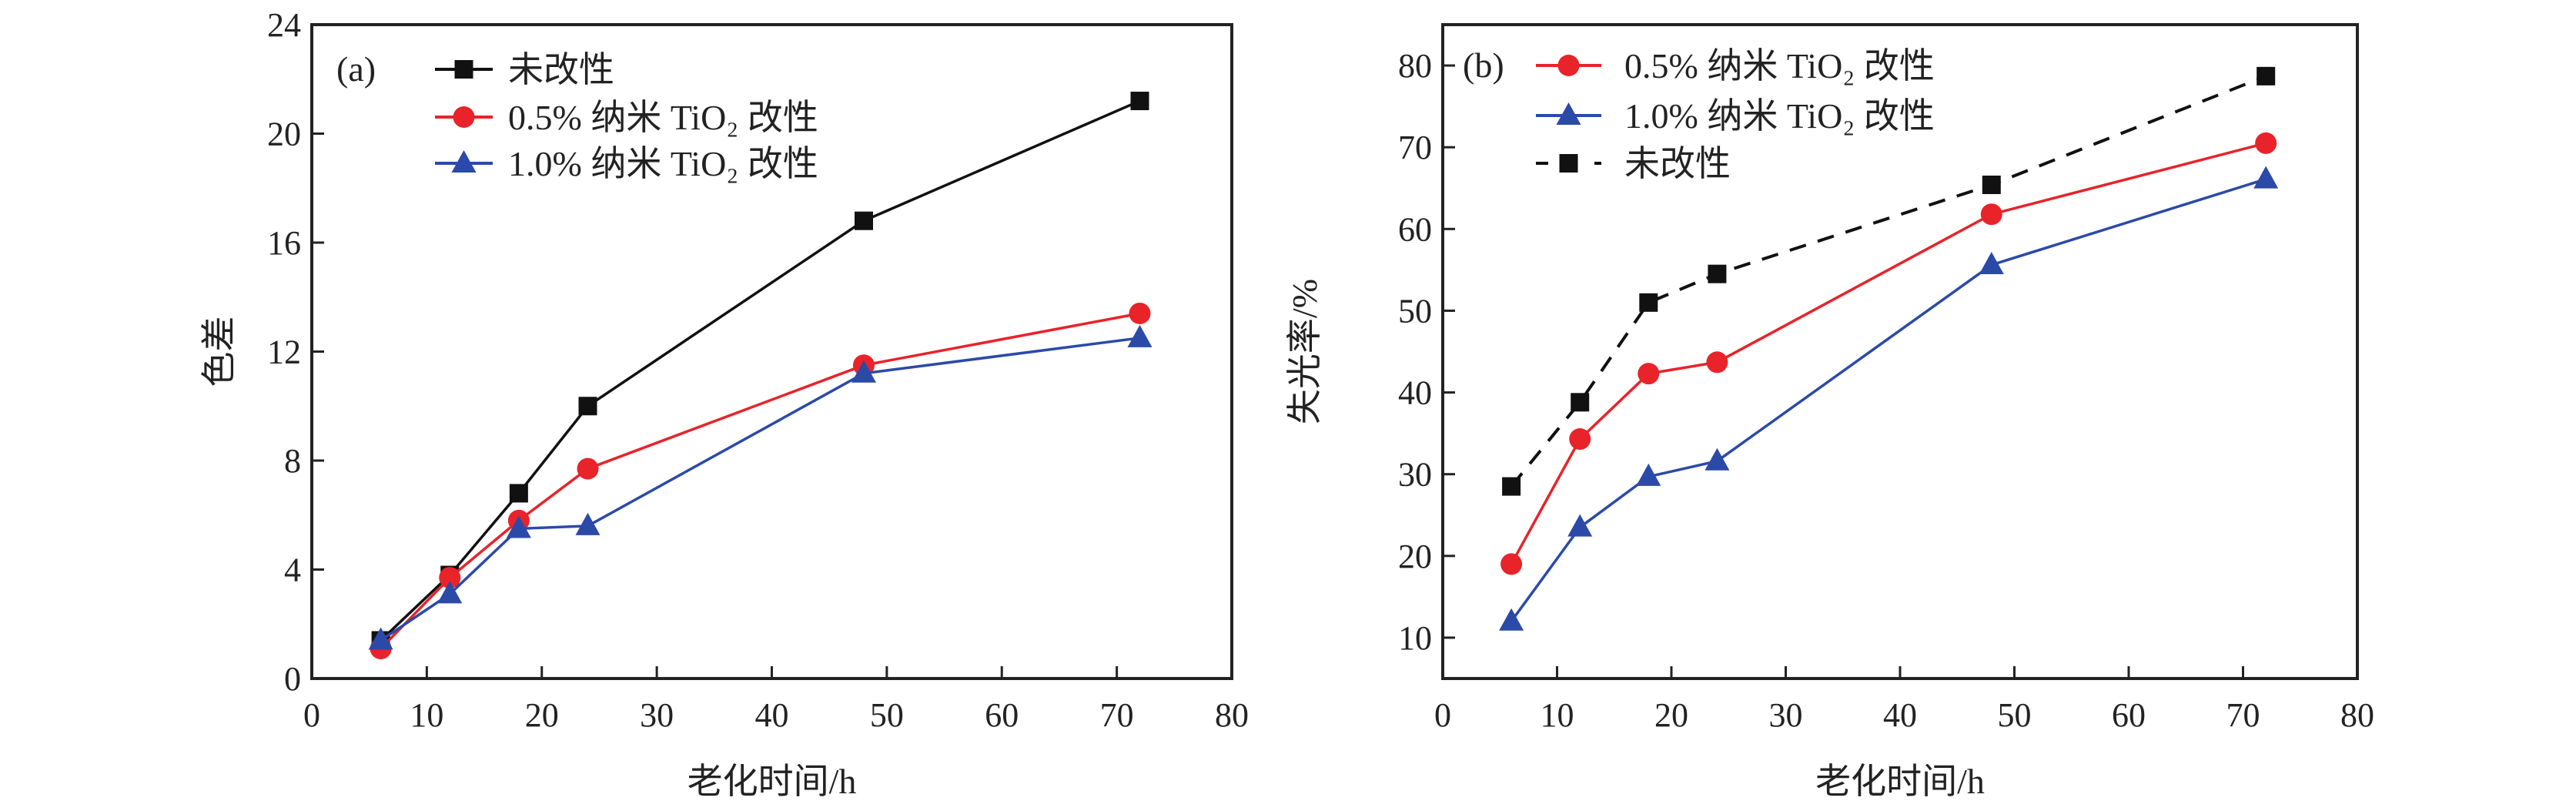  What do you see at coordinates (284, 352) in the screenshot?
I see `y-tick-label: 12` at bounding box center [284, 352].